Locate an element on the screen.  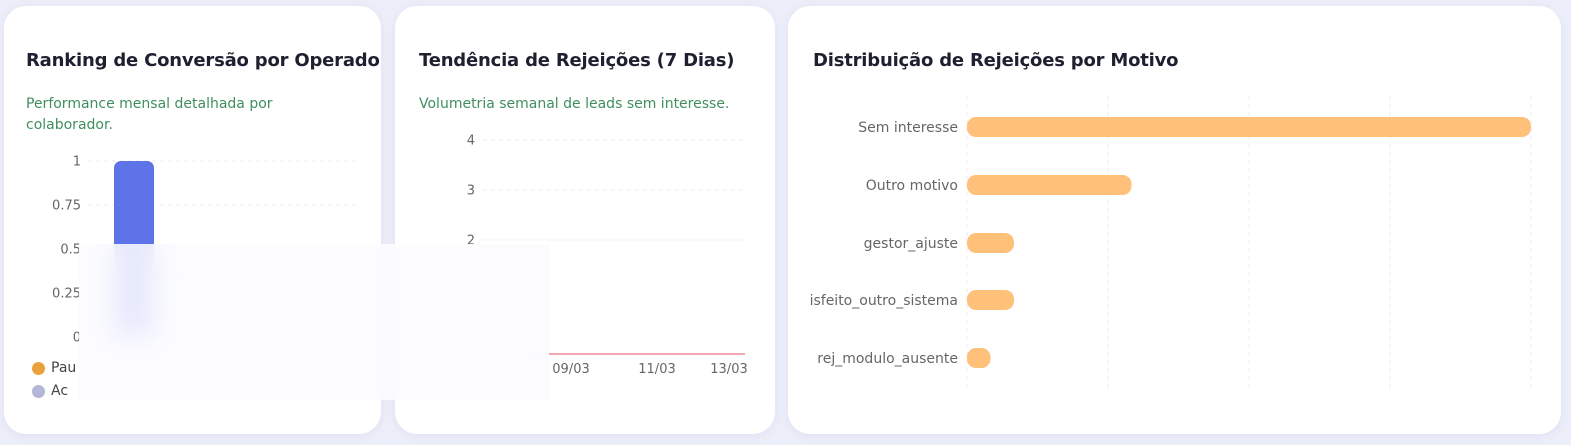
x-tick-label: 09/03 is located at coordinates (570, 369).